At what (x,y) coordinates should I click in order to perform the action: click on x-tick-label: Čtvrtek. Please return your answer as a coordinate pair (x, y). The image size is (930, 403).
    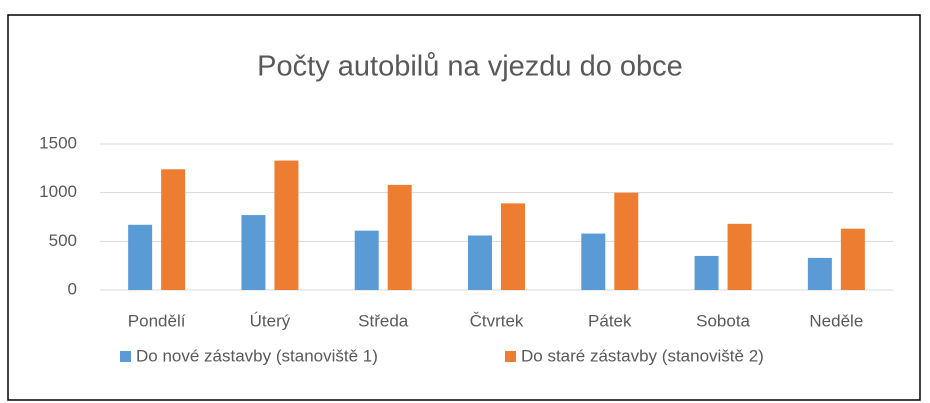
    Looking at the image, I should click on (497, 320).